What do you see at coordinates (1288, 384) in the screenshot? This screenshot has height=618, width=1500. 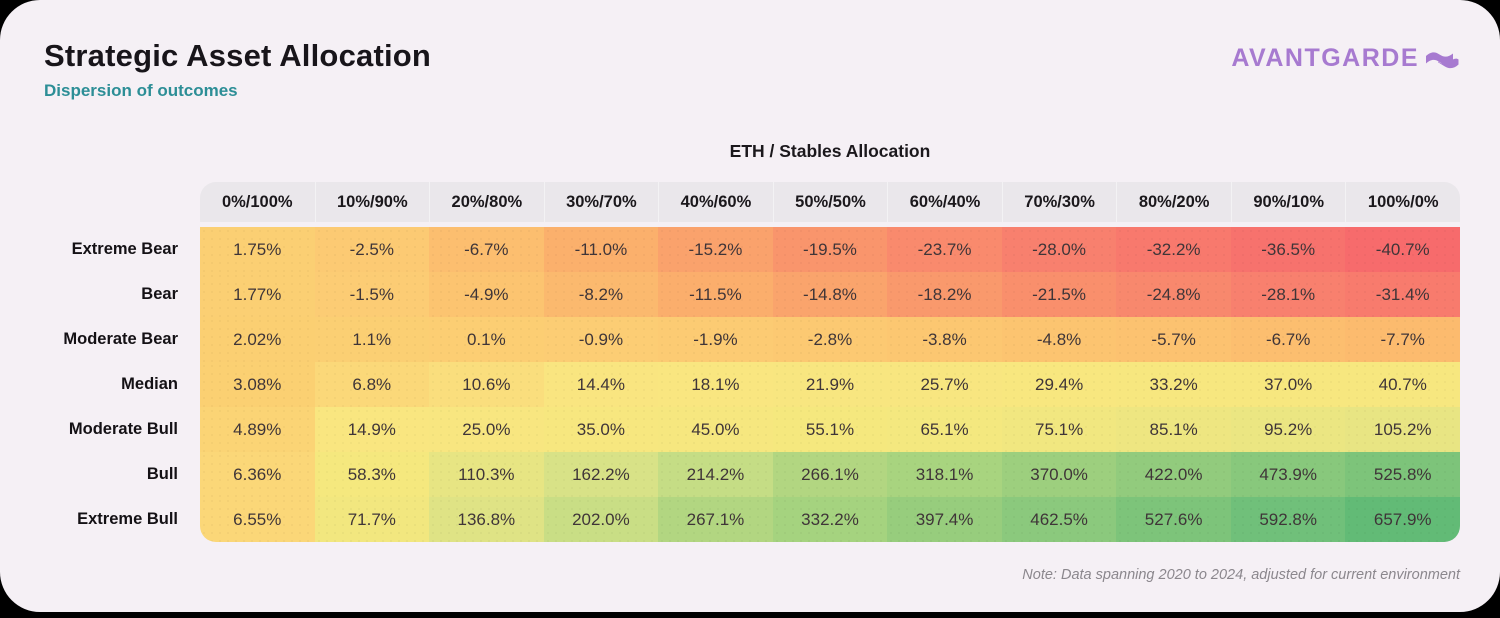 I see `heatmap-cell: 37.0%` at bounding box center [1288, 384].